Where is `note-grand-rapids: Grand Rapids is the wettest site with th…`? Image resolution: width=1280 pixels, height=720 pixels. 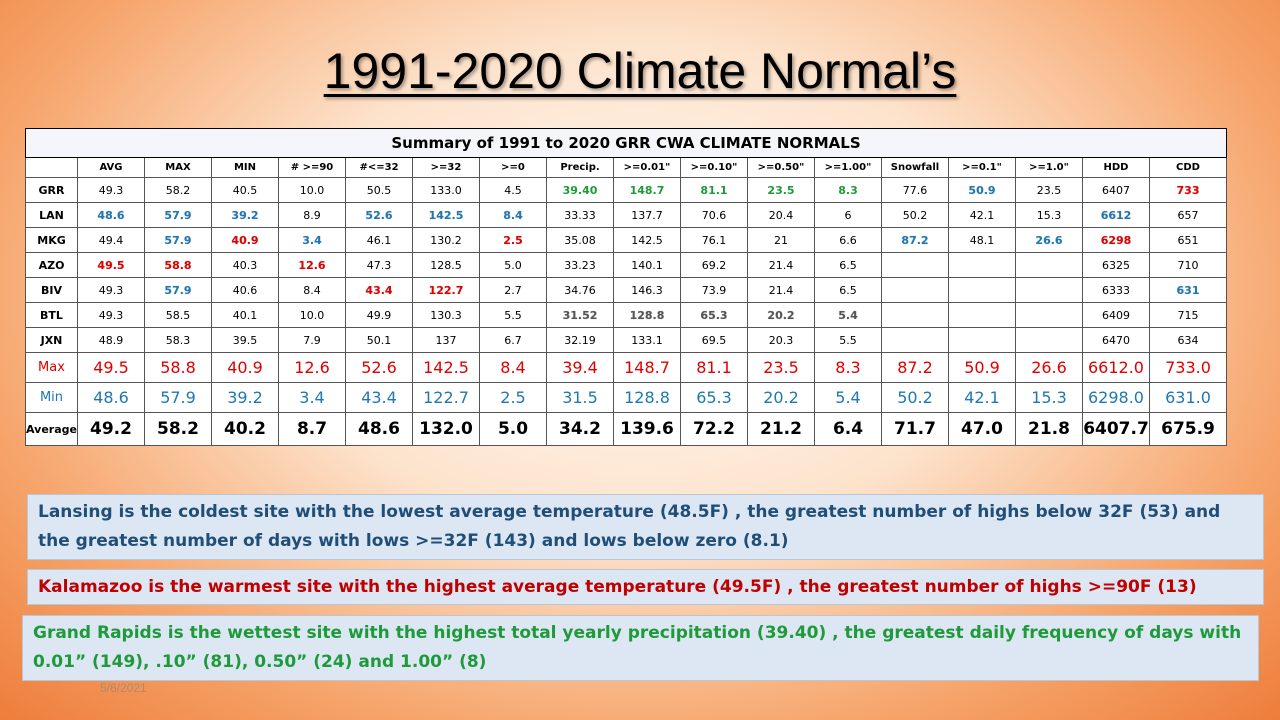 note-grand-rapids: Grand Rapids is the wettest site with th… is located at coordinates (640, 648).